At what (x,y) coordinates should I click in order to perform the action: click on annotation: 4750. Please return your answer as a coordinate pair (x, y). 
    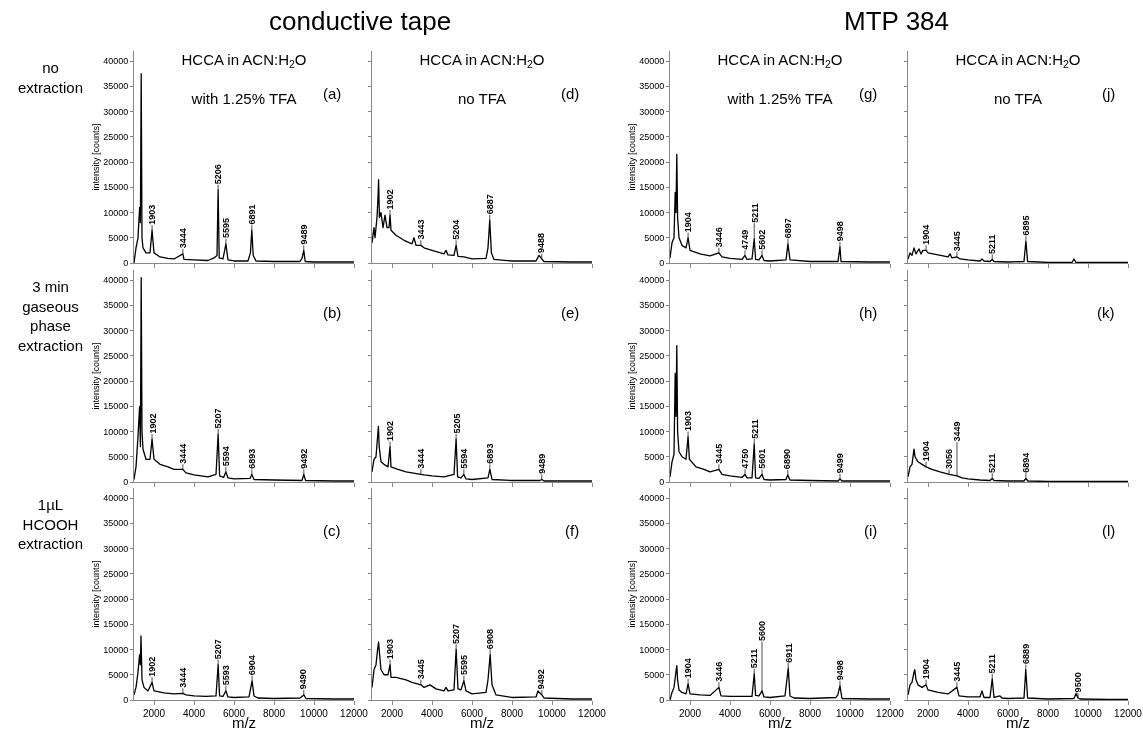
    Looking at the image, I should click on (745, 458).